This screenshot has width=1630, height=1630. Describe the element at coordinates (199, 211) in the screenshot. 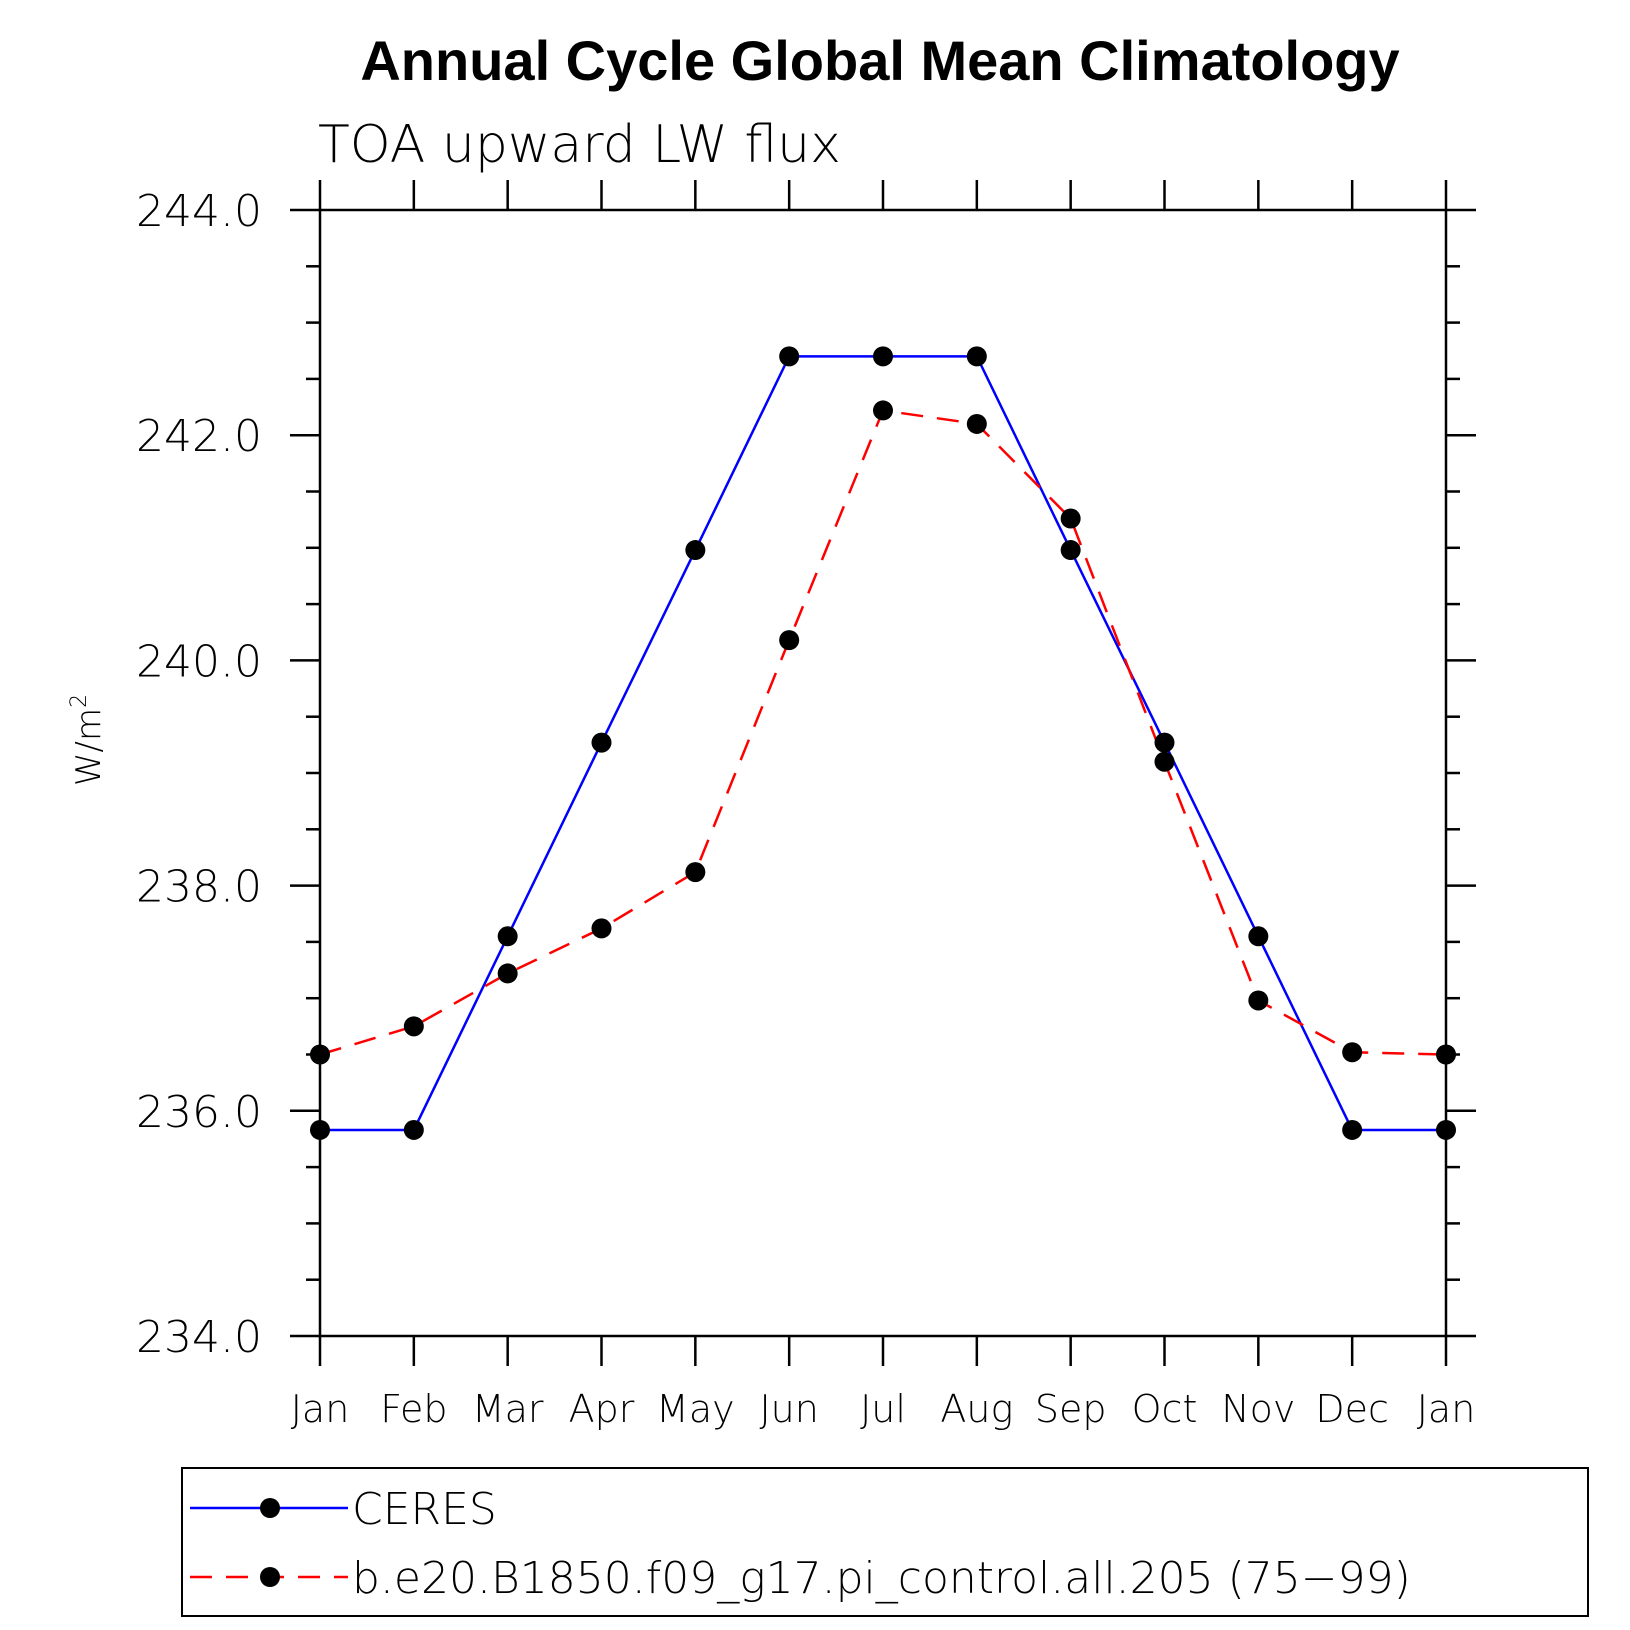

I see `y-tick-label: 244.0` at that location.